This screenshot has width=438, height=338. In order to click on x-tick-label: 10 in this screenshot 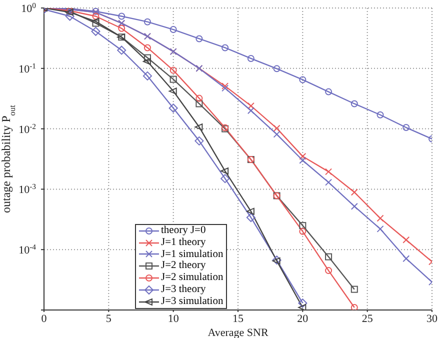, I will do `click(174, 318)`.